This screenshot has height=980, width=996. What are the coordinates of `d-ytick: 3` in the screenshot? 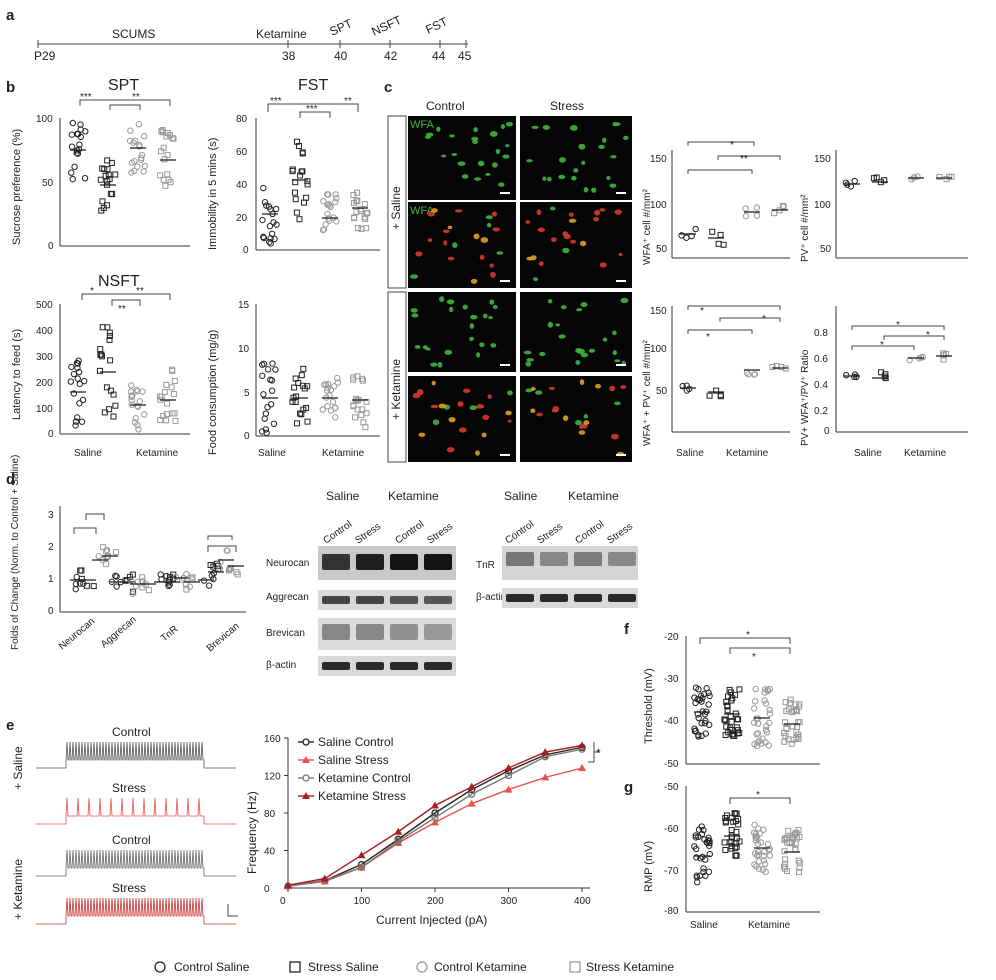 It's located at (51, 515).